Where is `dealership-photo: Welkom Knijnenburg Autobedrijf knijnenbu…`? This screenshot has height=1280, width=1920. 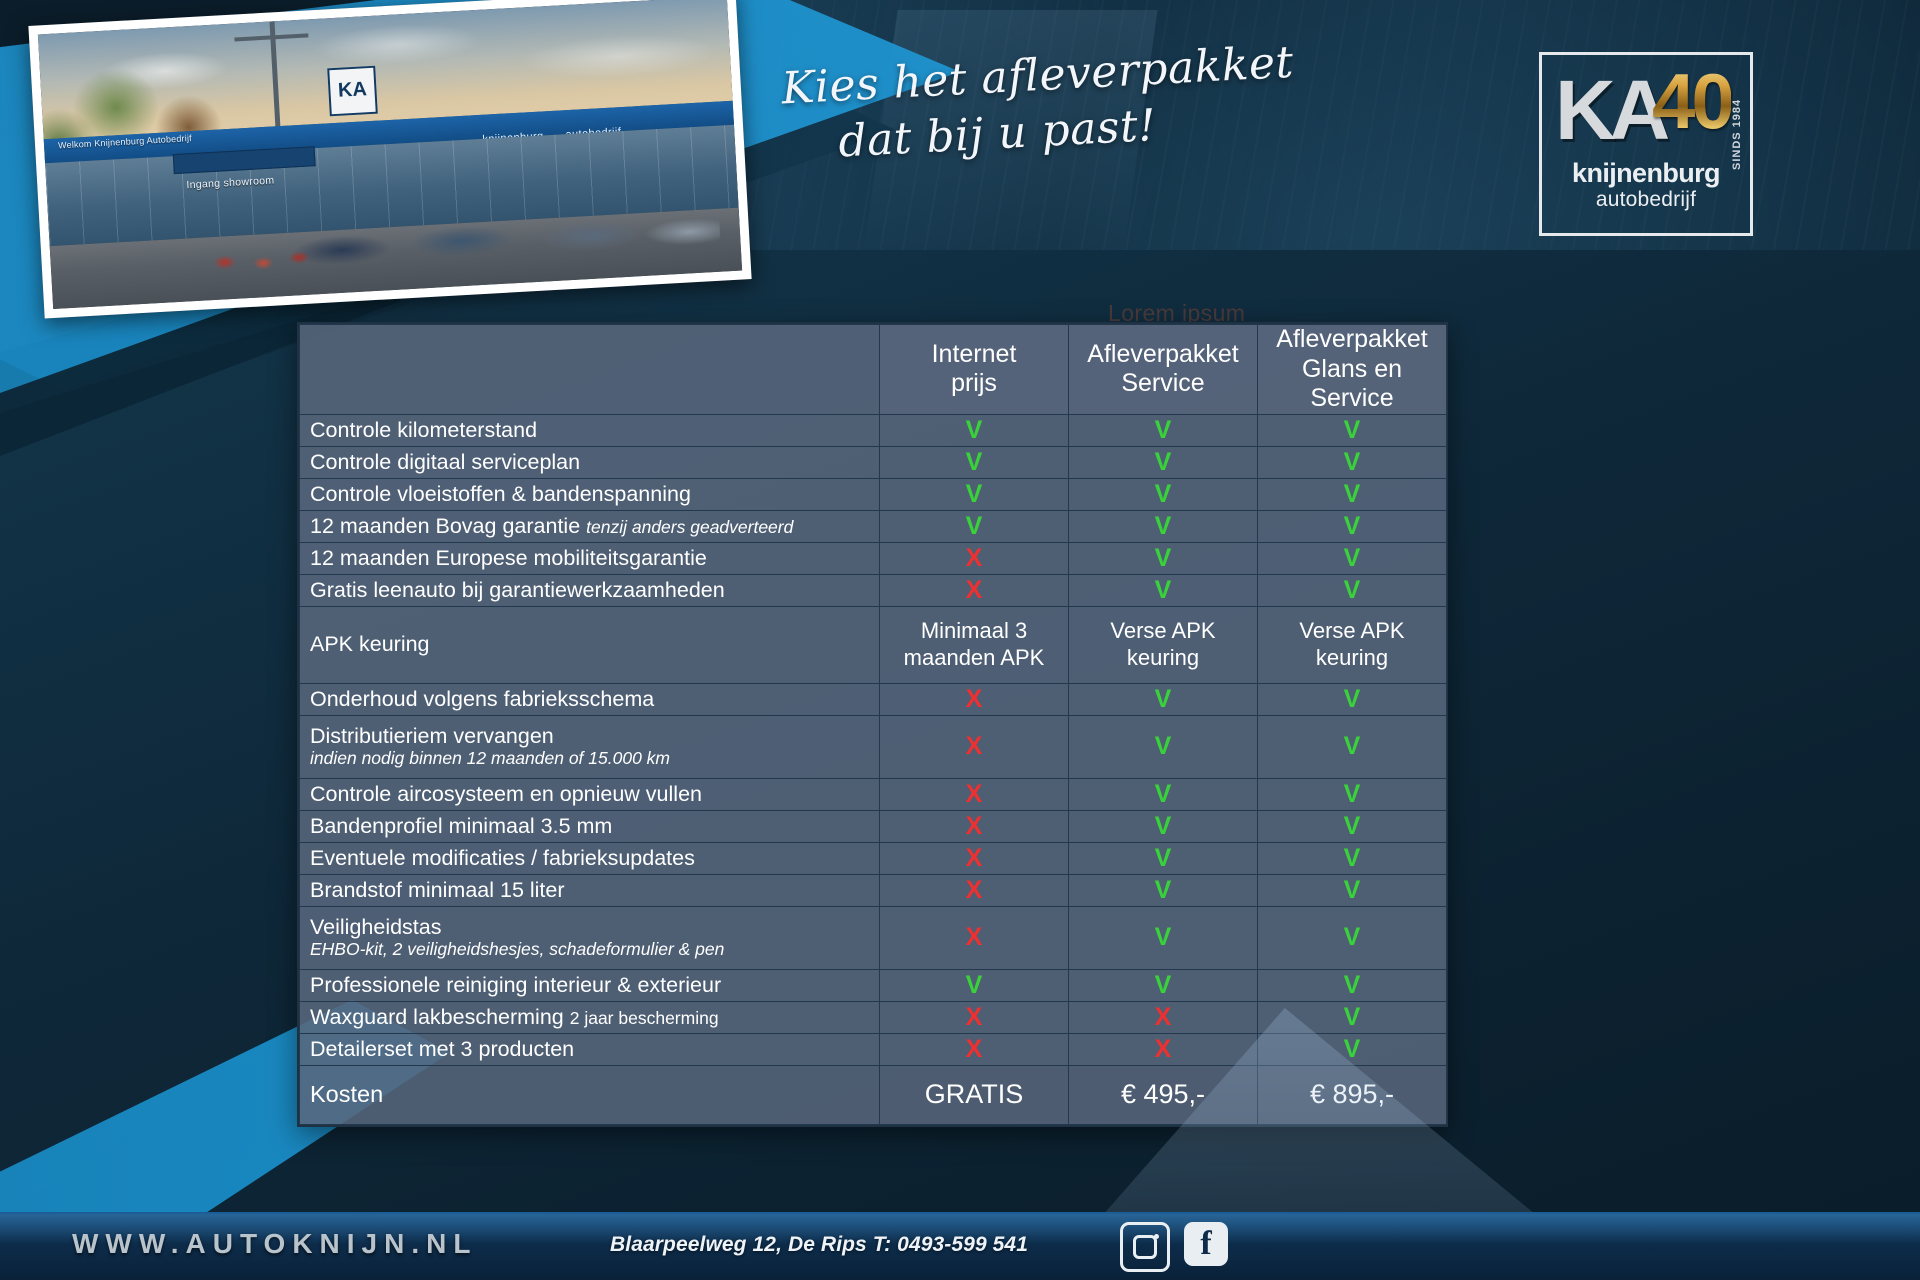
dealership-photo: Welkom Knijnenburg Autobedrijf knijnenbu… is located at coordinates (390, 159).